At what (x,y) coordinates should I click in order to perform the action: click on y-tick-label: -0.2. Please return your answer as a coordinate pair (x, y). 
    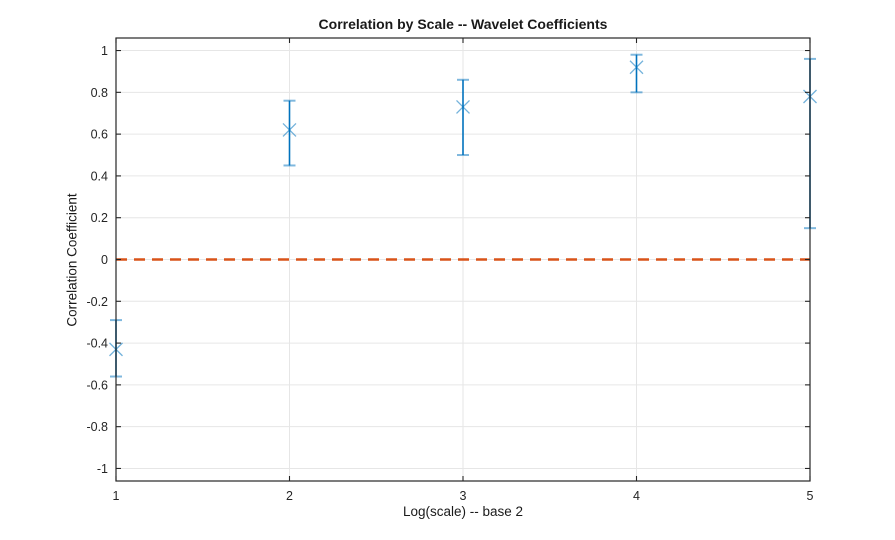
    Looking at the image, I should click on (97, 302).